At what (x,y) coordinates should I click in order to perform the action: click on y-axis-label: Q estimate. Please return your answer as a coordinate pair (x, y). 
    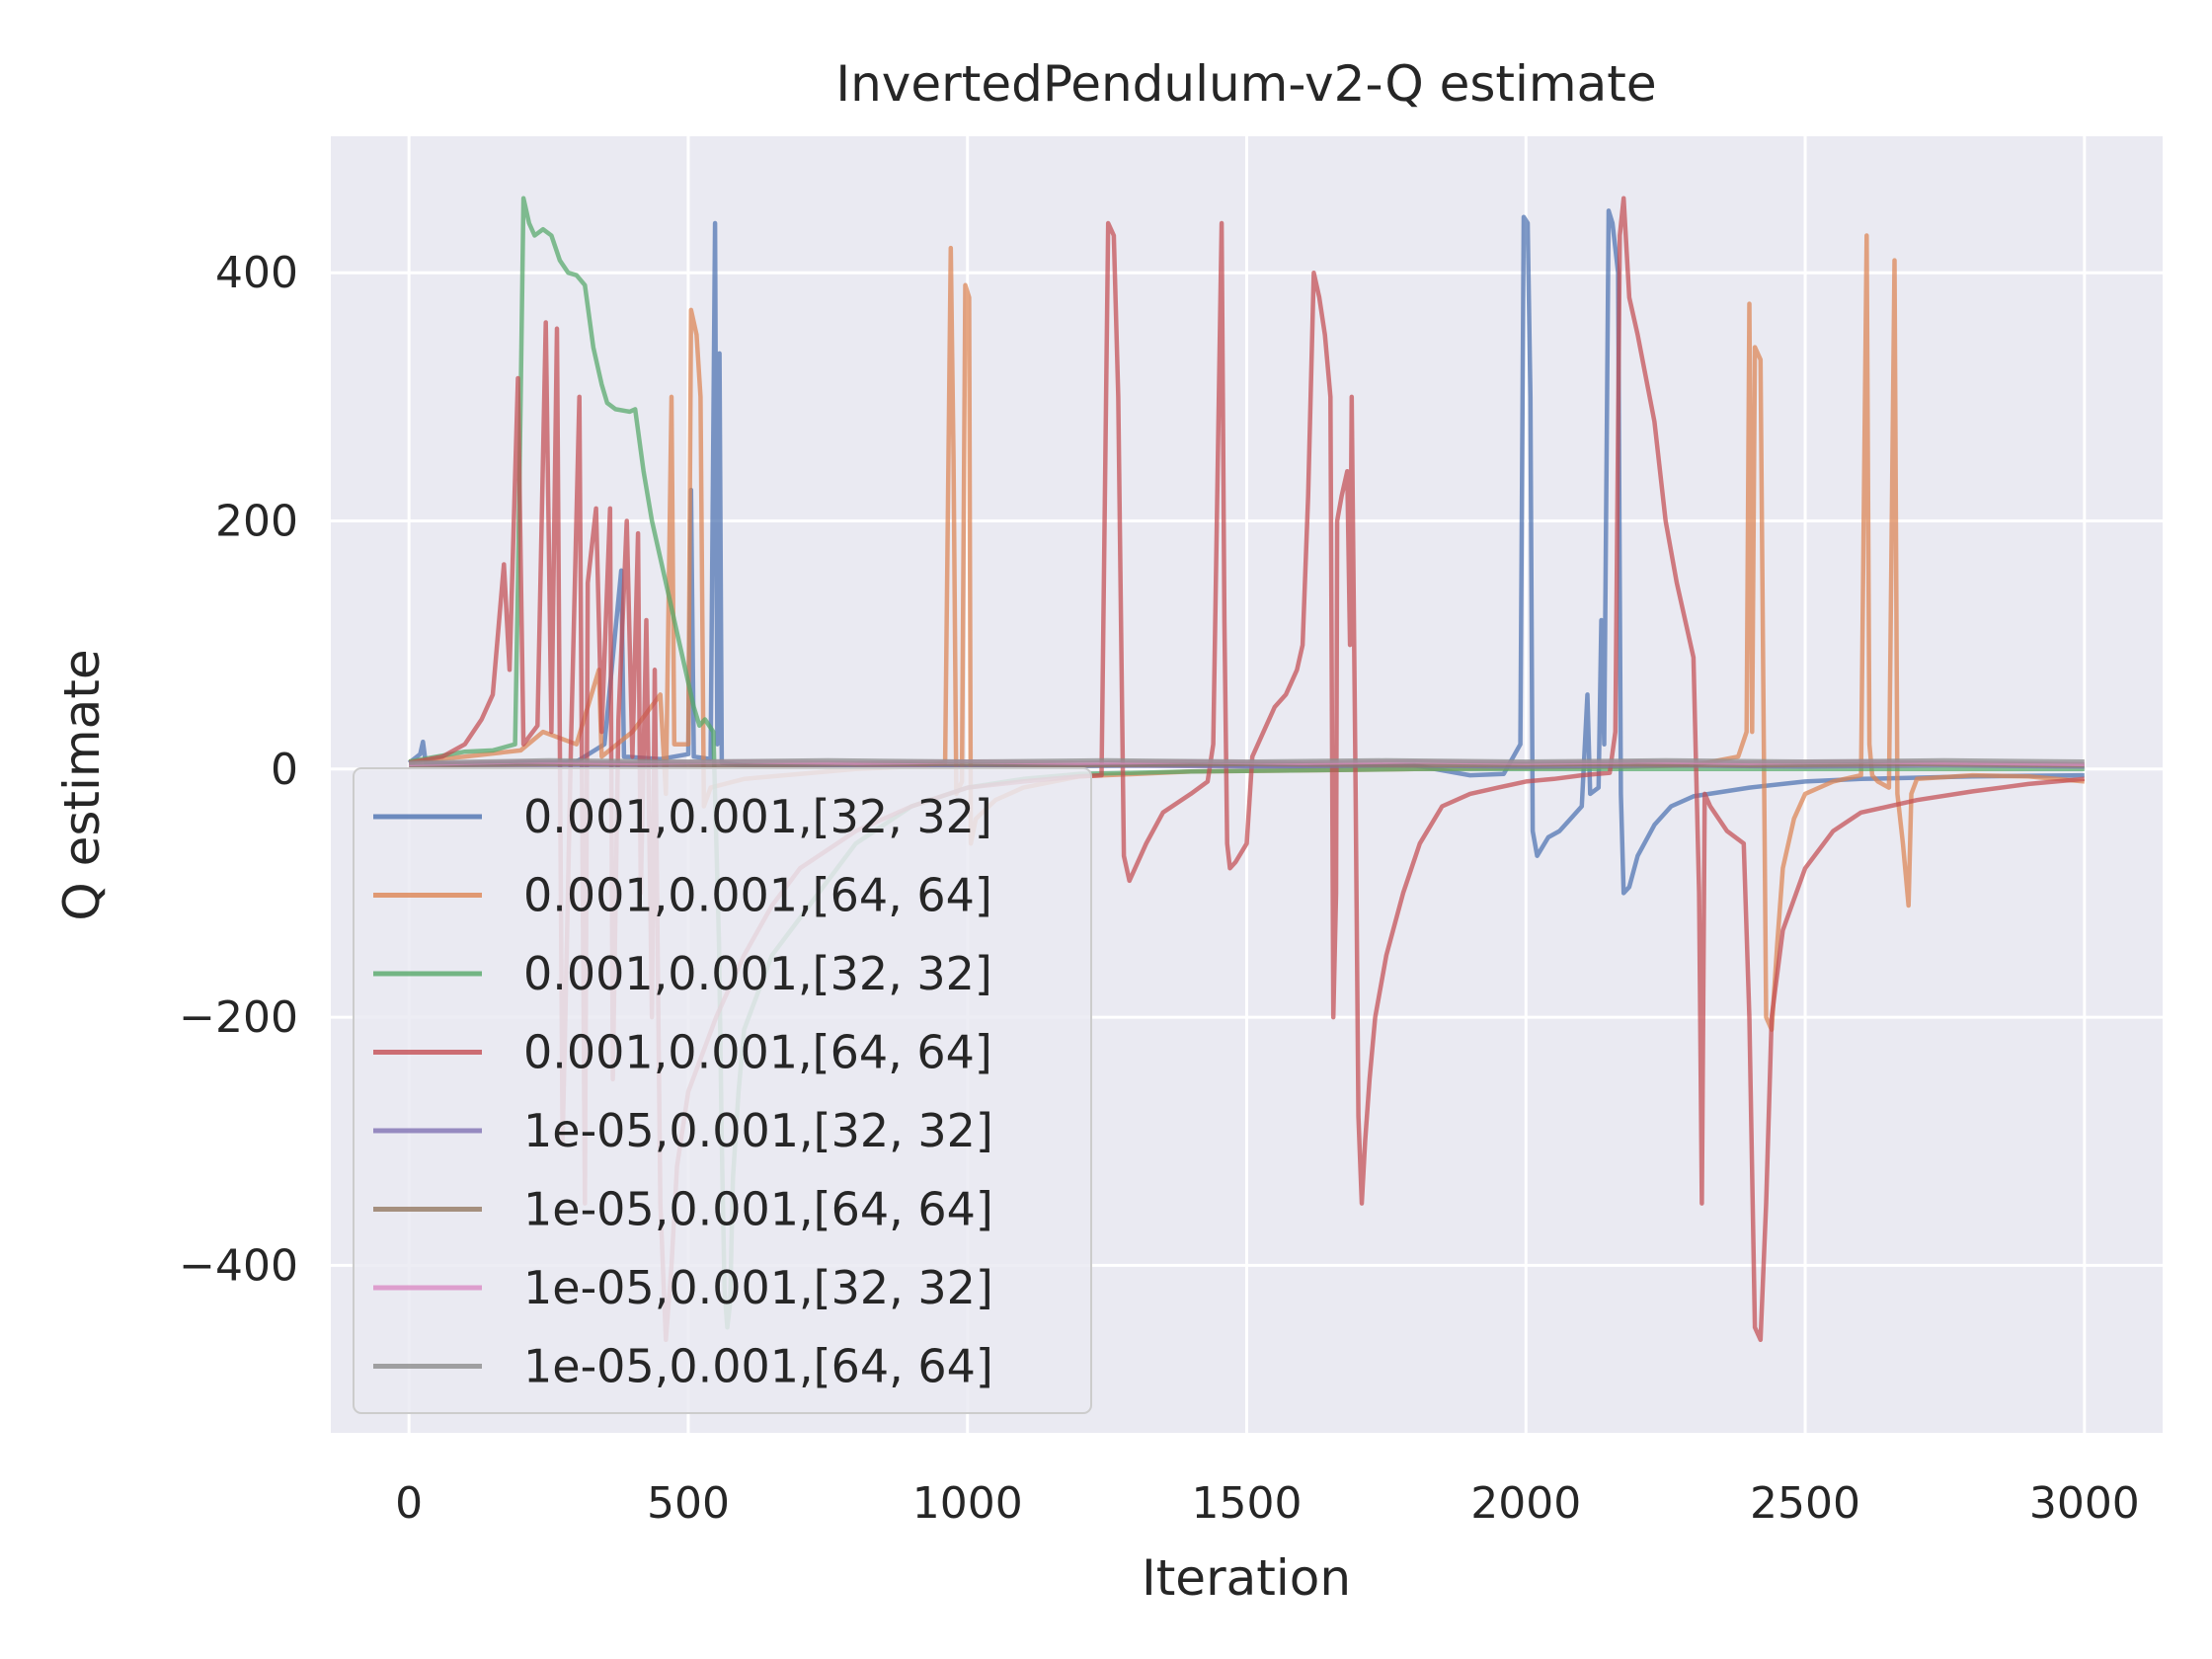
    Looking at the image, I should click on (82, 784).